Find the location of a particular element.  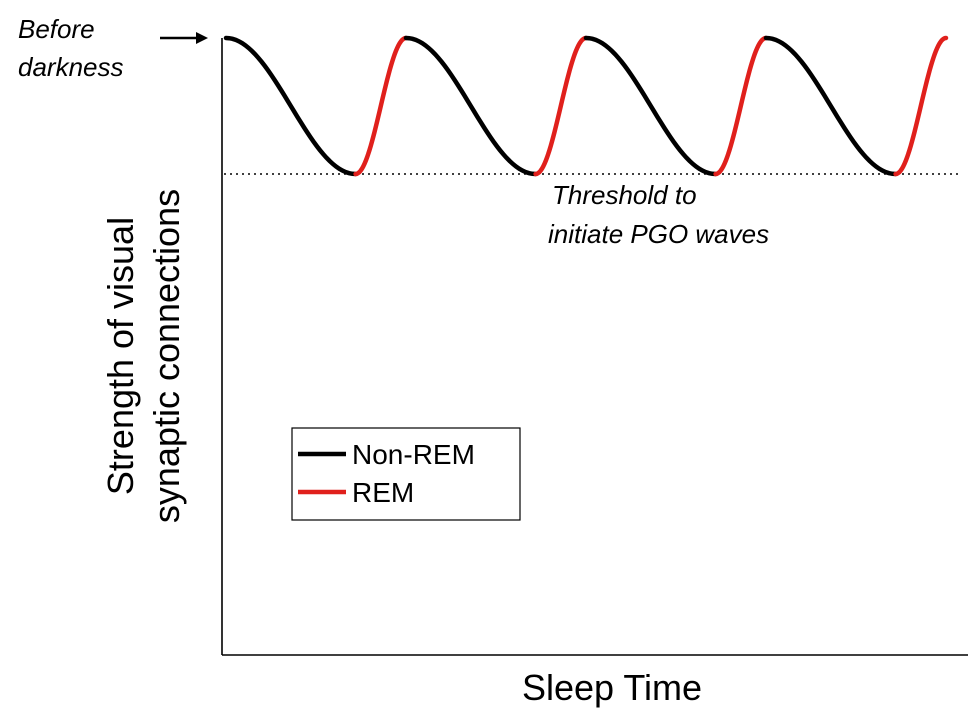

legend: Non-REM REM is located at coordinates (406, 474).